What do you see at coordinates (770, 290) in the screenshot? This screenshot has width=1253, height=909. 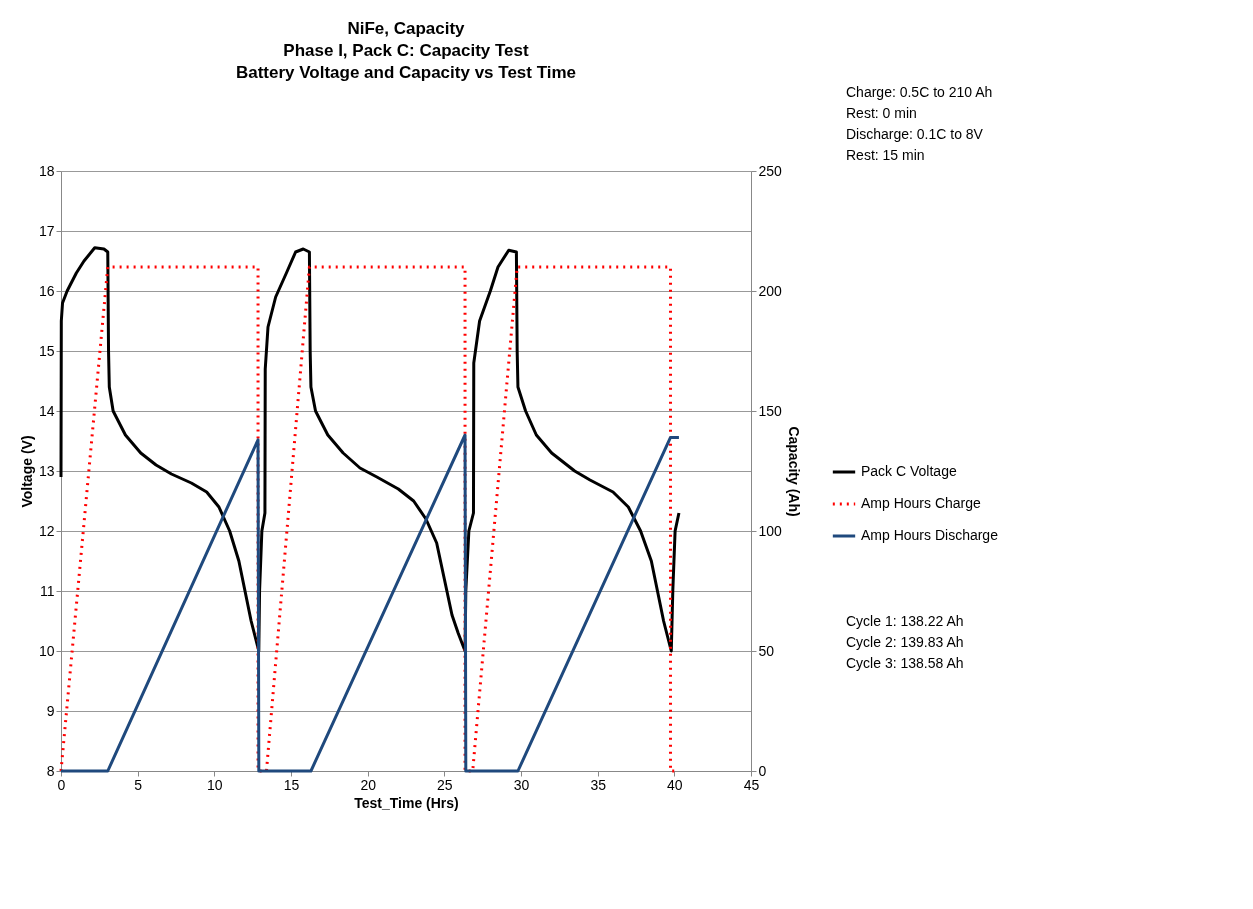 I see `y2-tick-label: 200` at bounding box center [770, 290].